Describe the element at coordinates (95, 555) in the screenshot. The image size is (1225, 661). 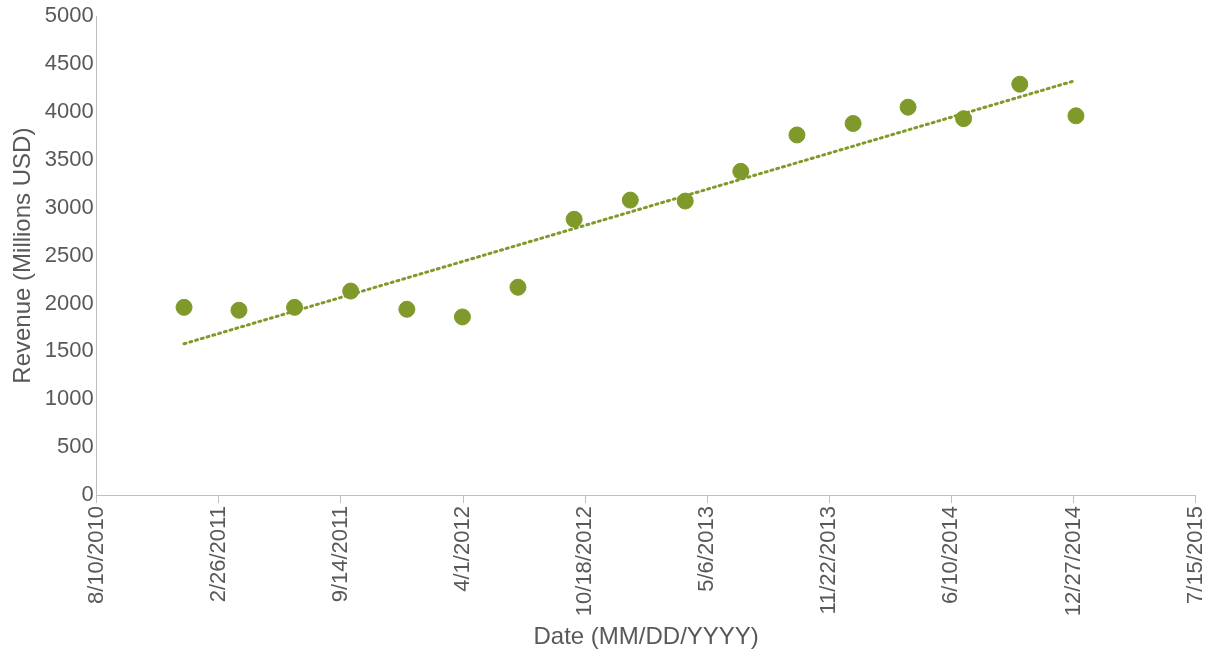
I see `x-tick-label: 8/10/2010` at that location.